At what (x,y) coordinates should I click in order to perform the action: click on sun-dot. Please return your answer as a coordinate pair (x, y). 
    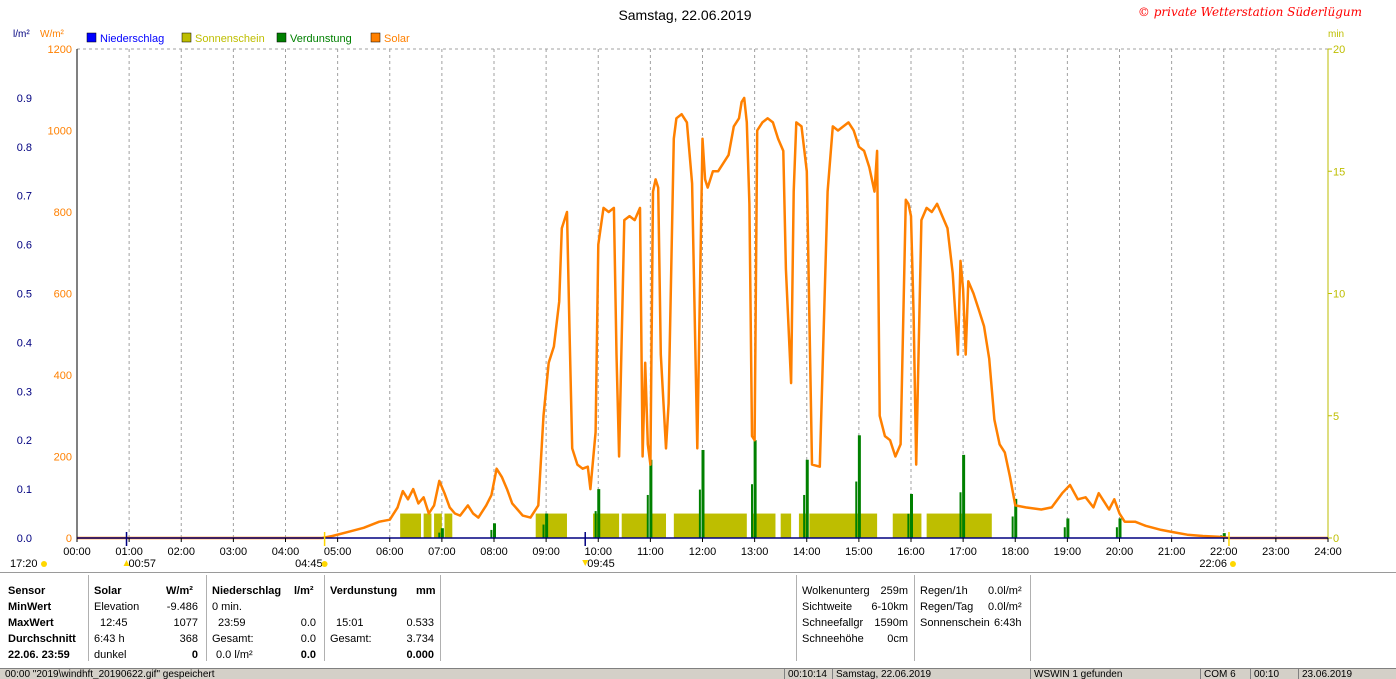
    Looking at the image, I should click on (44, 564).